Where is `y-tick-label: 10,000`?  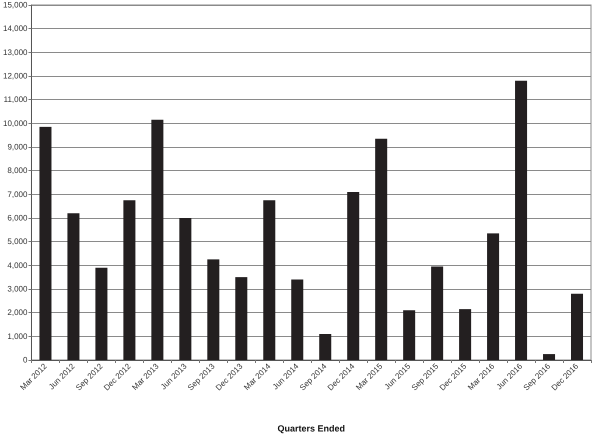 y-tick-label: 10,000 is located at coordinates (15, 123).